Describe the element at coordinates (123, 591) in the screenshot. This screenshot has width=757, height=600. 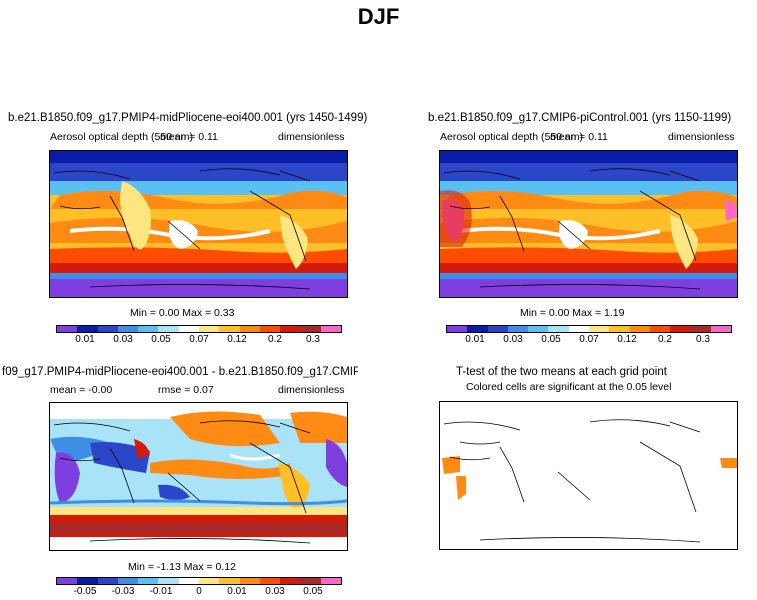
I see `colorbar-tick-label: -0.03` at that location.